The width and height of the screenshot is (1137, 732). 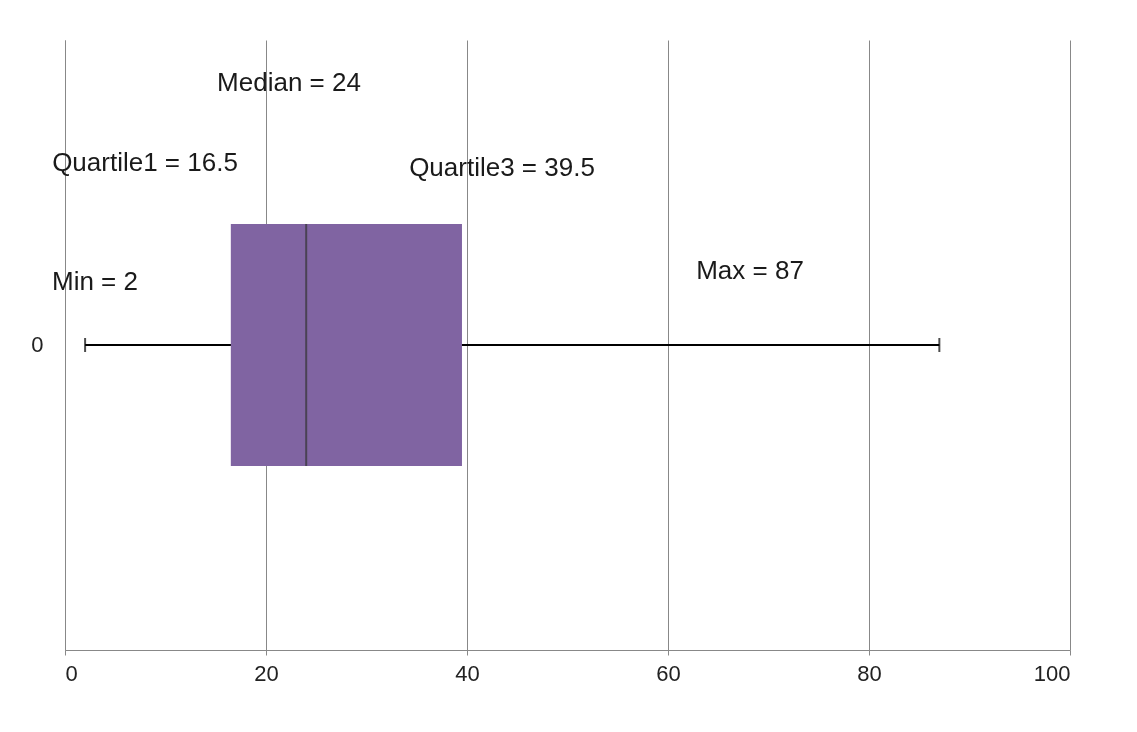 What do you see at coordinates (467, 673) in the screenshot?
I see `x-tick-label: 40` at bounding box center [467, 673].